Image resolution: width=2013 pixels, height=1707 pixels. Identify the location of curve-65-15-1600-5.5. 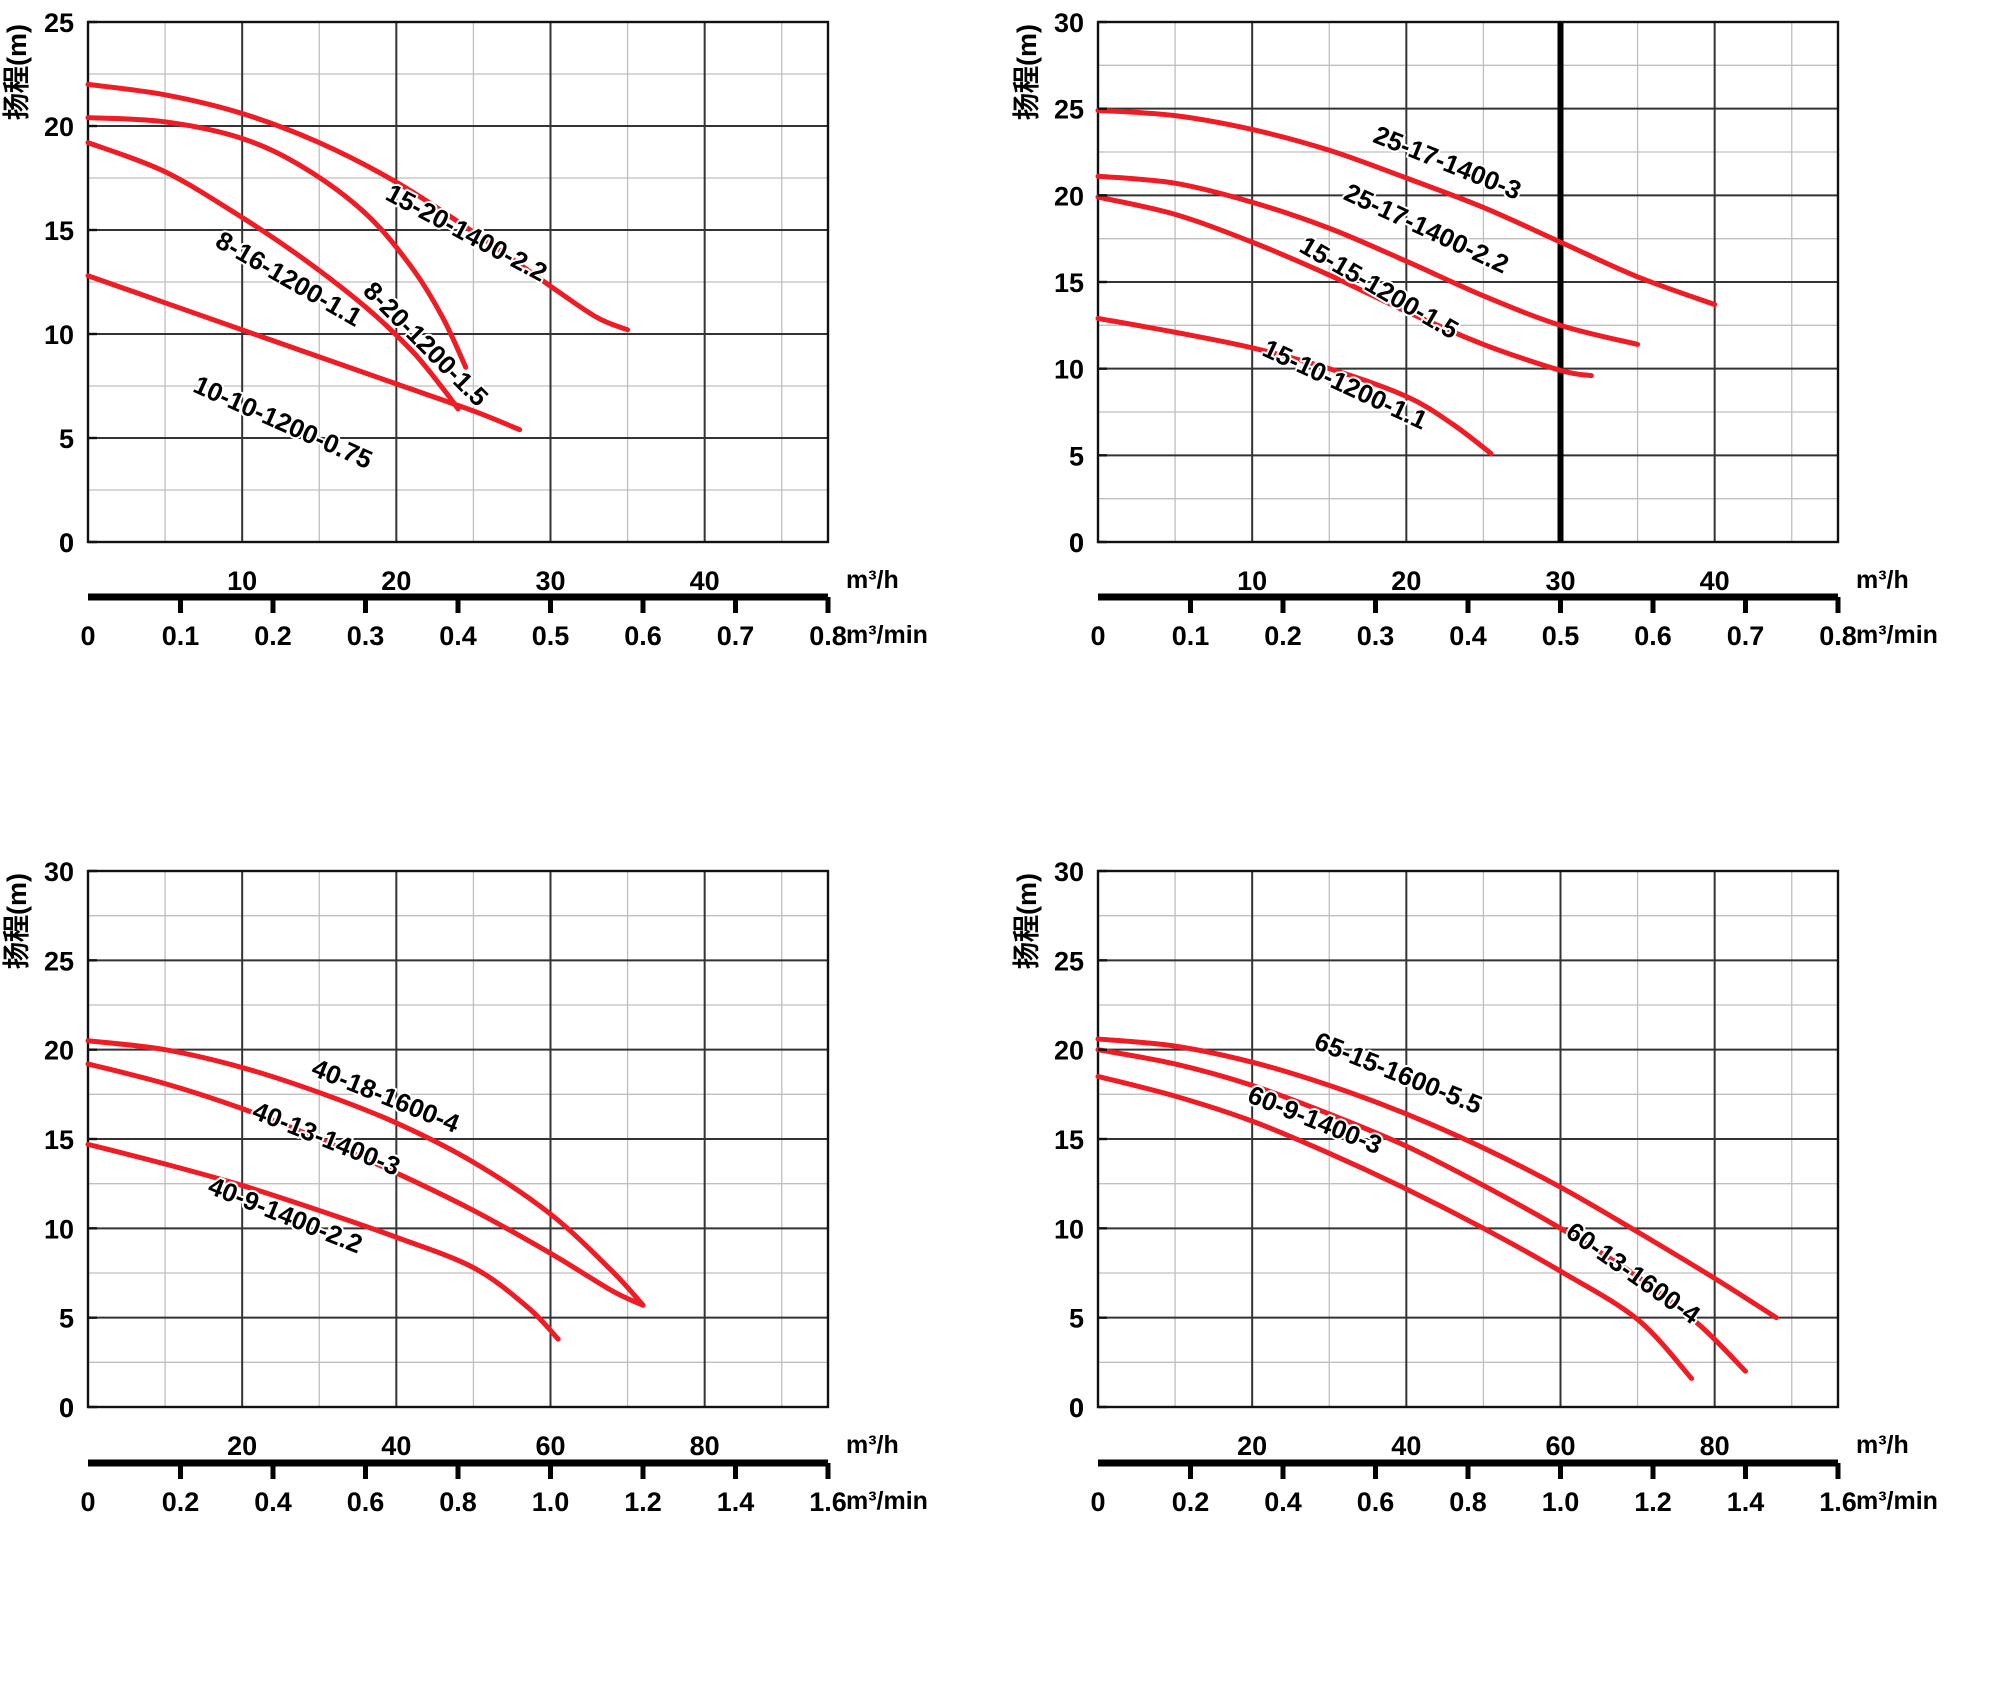
(1437, 1178).